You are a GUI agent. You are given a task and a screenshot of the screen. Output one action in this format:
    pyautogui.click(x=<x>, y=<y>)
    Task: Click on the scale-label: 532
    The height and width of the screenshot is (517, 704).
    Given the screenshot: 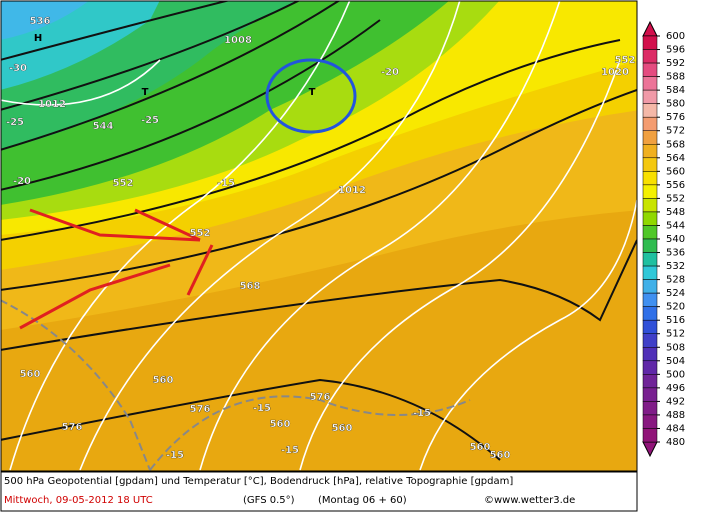 What is the action you would take?
    pyautogui.click(x=675, y=266)
    